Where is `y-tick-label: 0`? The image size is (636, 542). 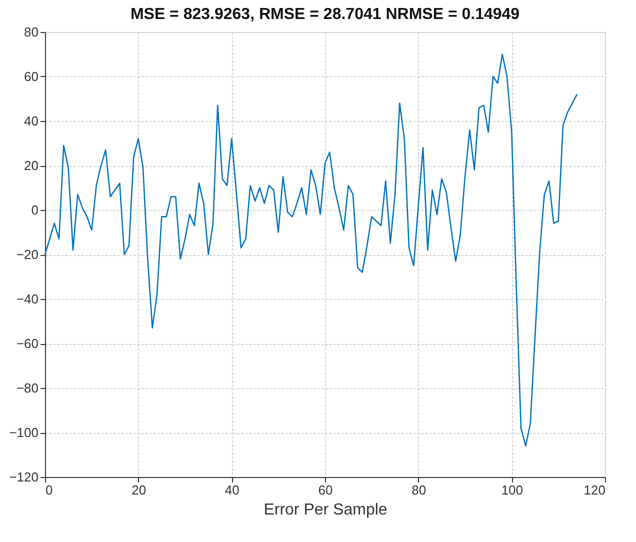 y-tick-label: 0 is located at coordinates (34, 210).